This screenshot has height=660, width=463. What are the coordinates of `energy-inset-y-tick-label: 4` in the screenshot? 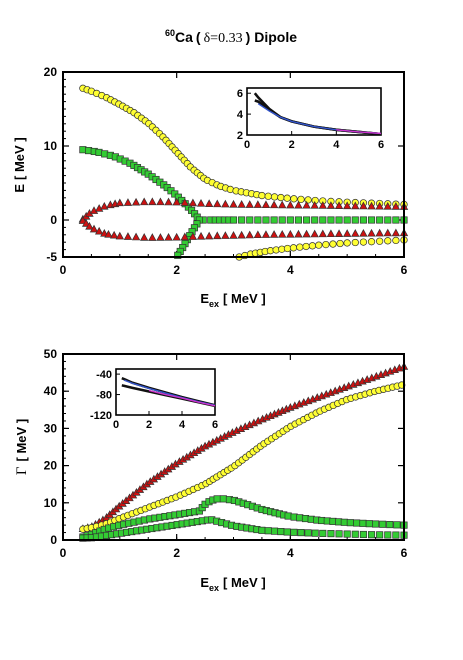 It's located at (240, 115).